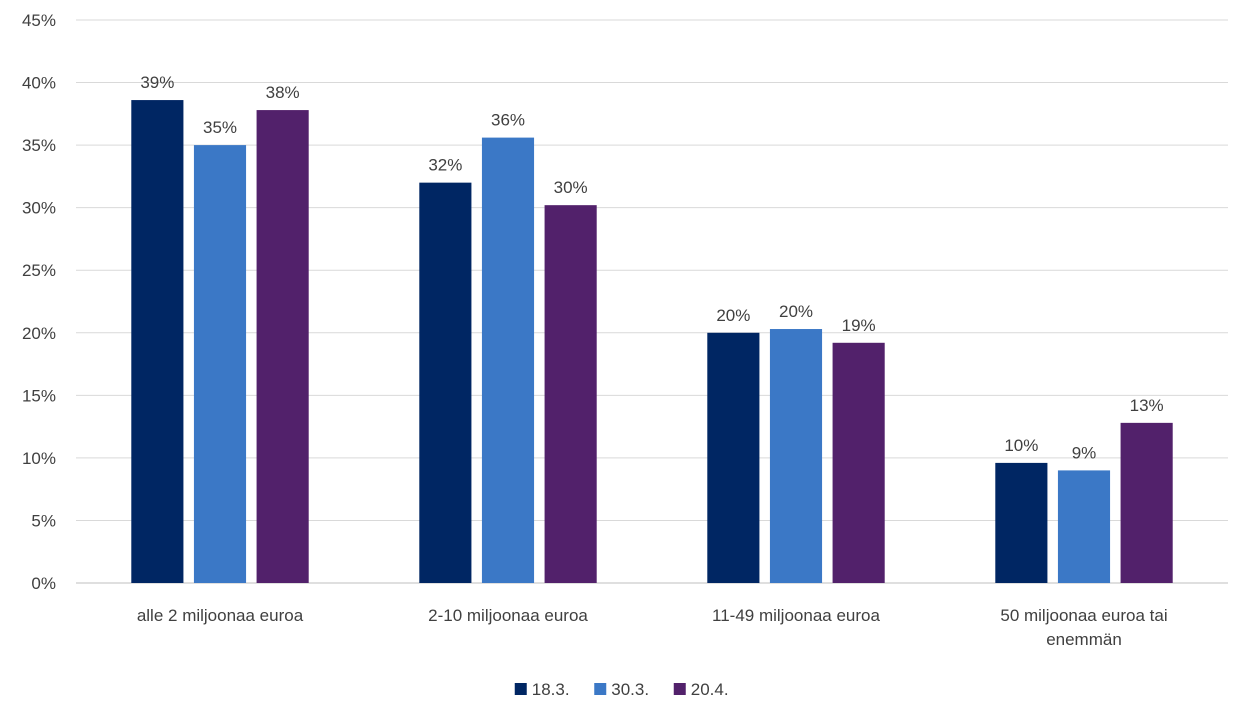 The width and height of the screenshot is (1255, 707). What do you see at coordinates (43, 583) in the screenshot?
I see `y-tick-label: 0%` at bounding box center [43, 583].